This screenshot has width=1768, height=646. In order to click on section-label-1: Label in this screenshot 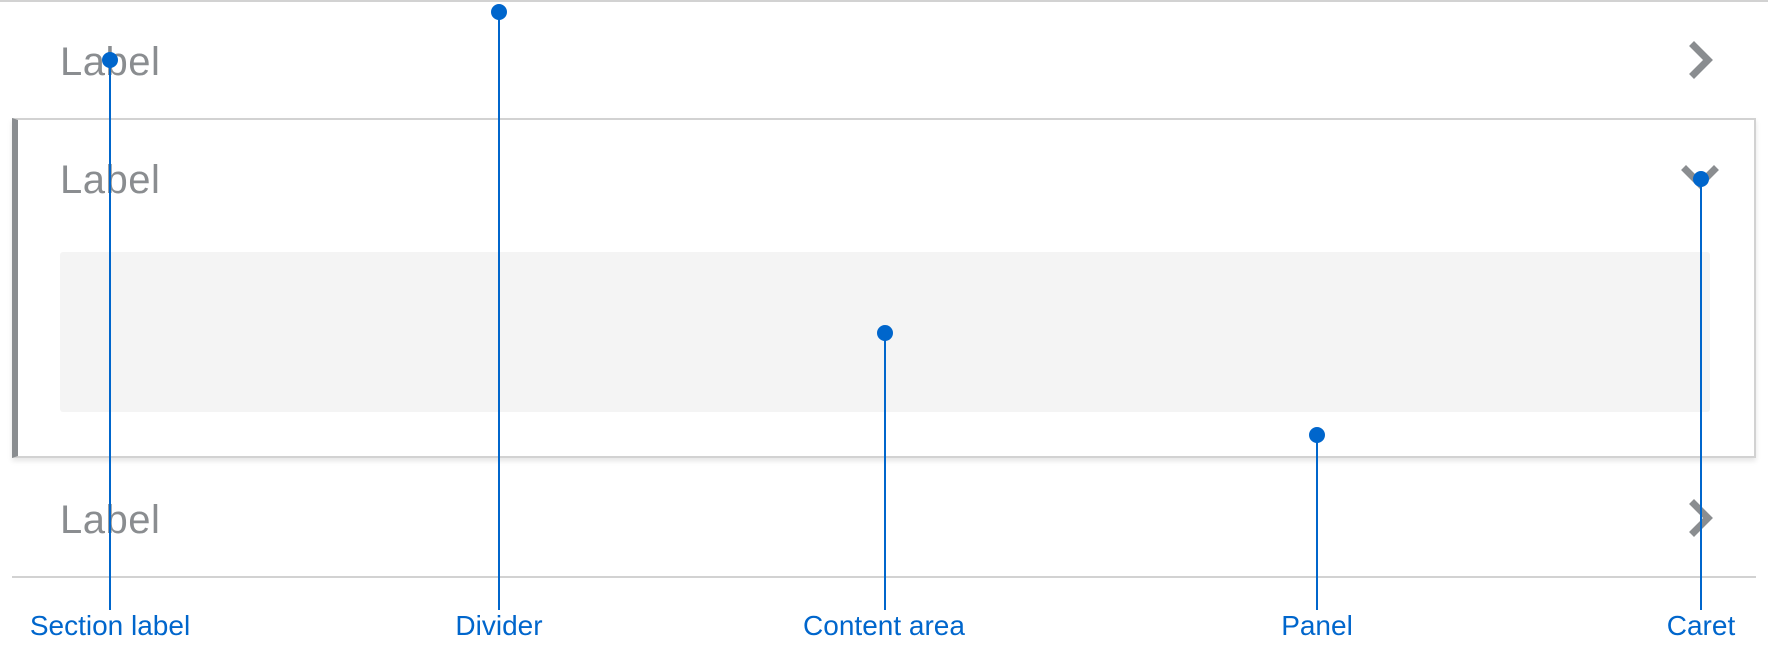, I will do `click(110, 62)`.